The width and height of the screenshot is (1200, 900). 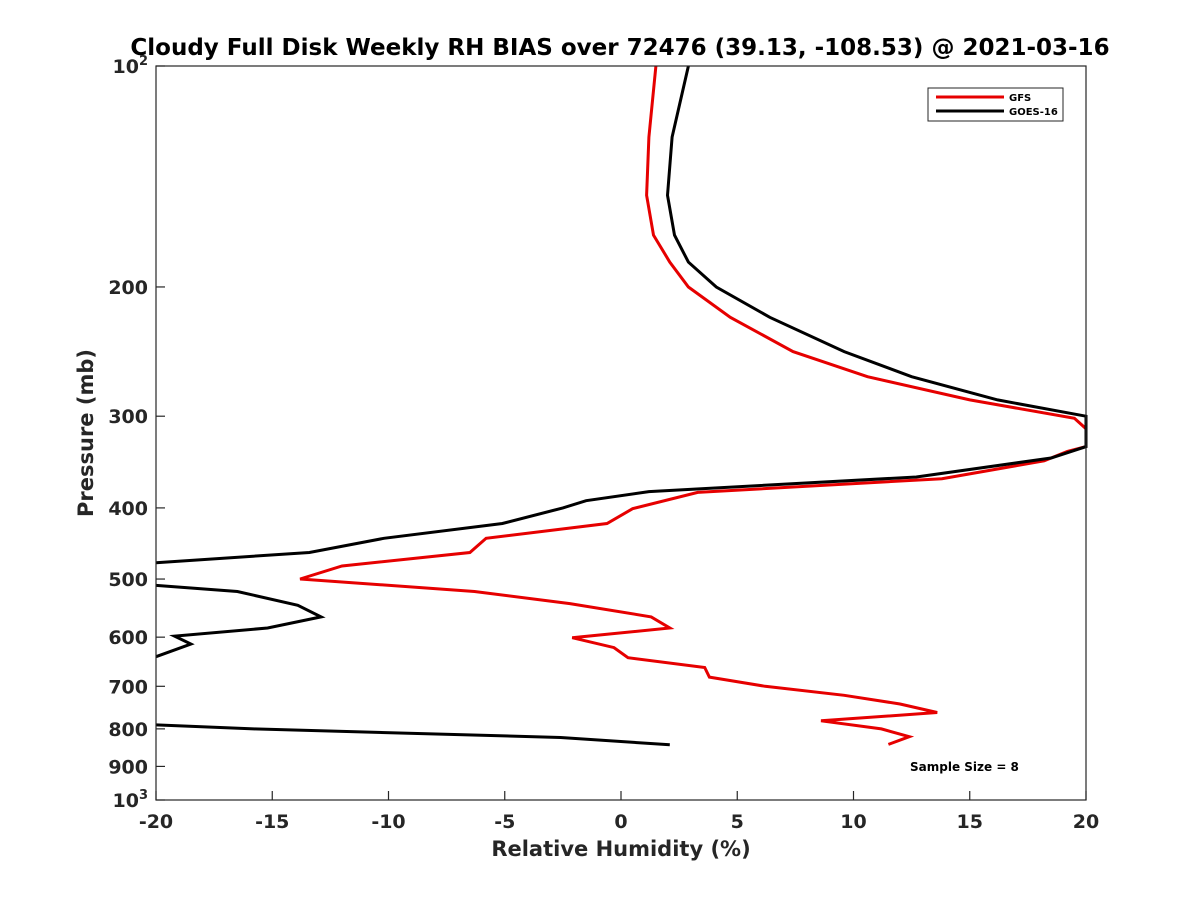 What do you see at coordinates (737, 822) in the screenshot?
I see `x-tick-label: 5` at bounding box center [737, 822].